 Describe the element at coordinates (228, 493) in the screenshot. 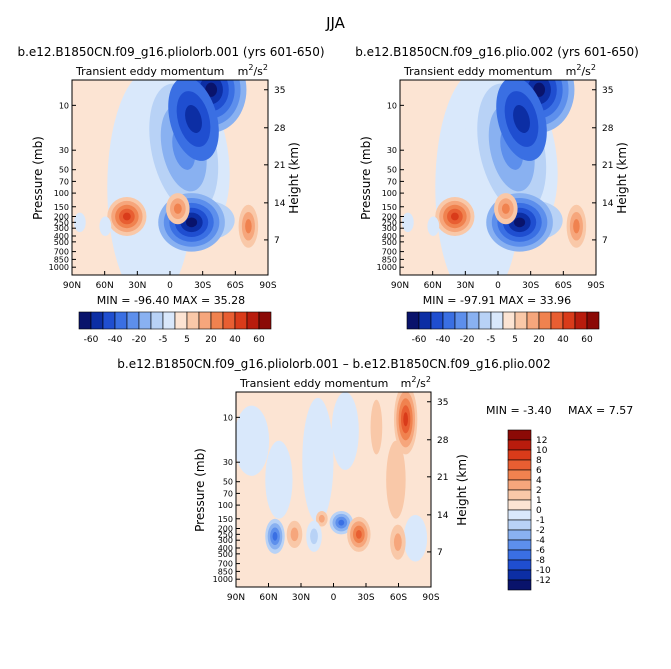

I see `y-tick-label: 70` at that location.